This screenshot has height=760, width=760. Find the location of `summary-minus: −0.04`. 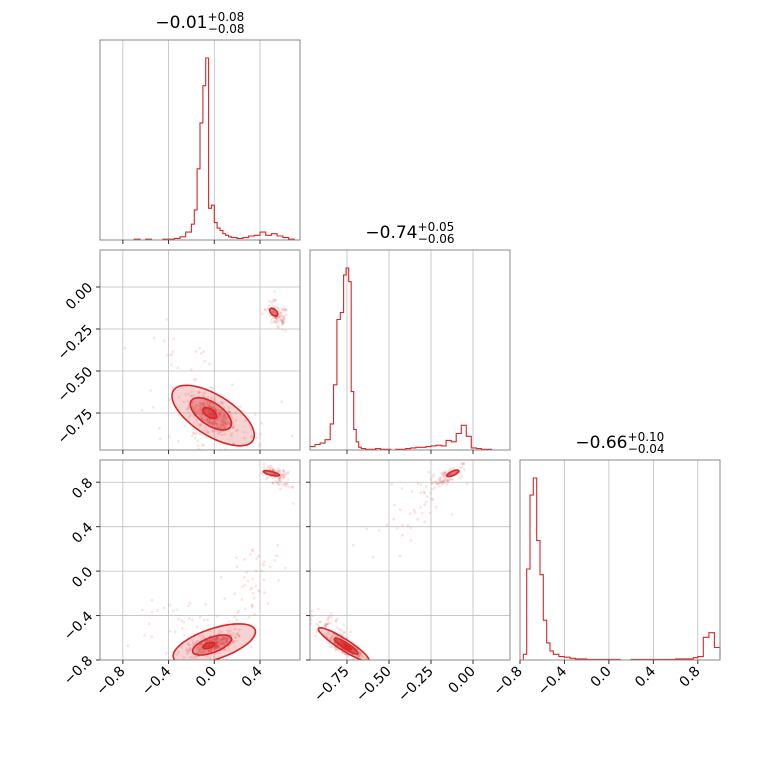

summary-minus: −0.04 is located at coordinates (646, 449).